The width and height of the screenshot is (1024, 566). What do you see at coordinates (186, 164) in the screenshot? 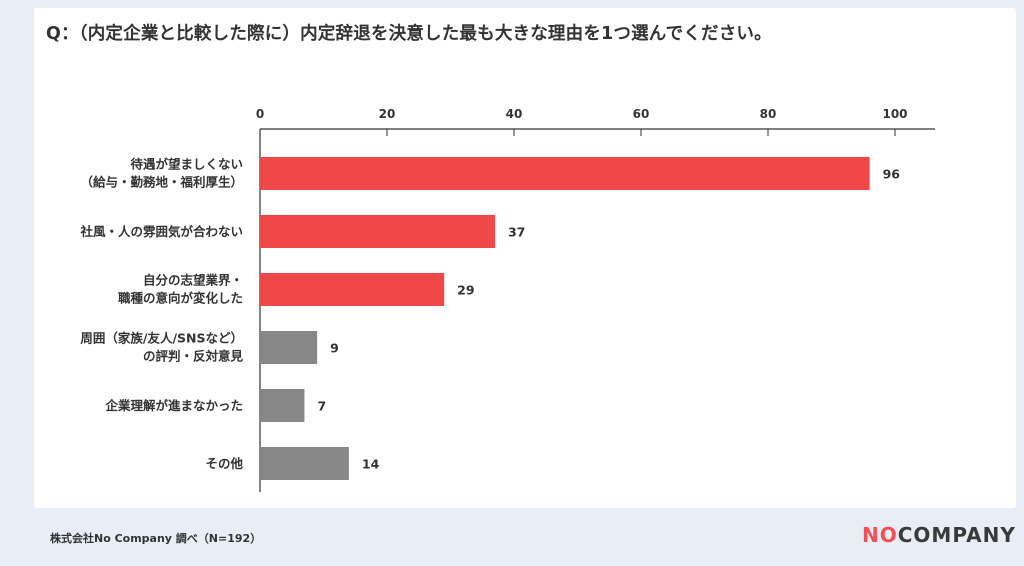
I see `category-label: 待遇が望ましくない` at bounding box center [186, 164].